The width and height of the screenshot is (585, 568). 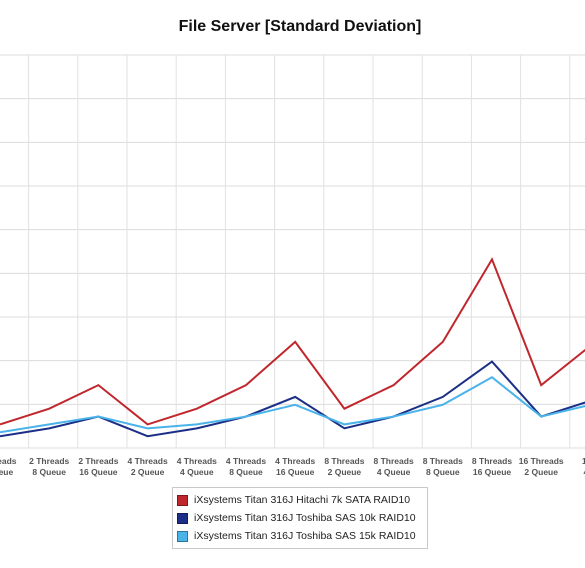 I want to click on x-tick-label: Threads, so click(x=8, y=461).